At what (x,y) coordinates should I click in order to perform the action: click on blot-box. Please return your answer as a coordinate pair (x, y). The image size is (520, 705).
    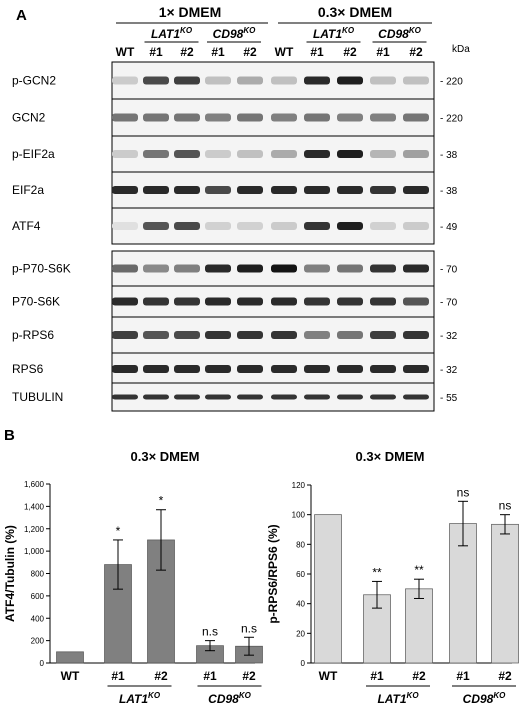
    Looking at the image, I should click on (273, 318).